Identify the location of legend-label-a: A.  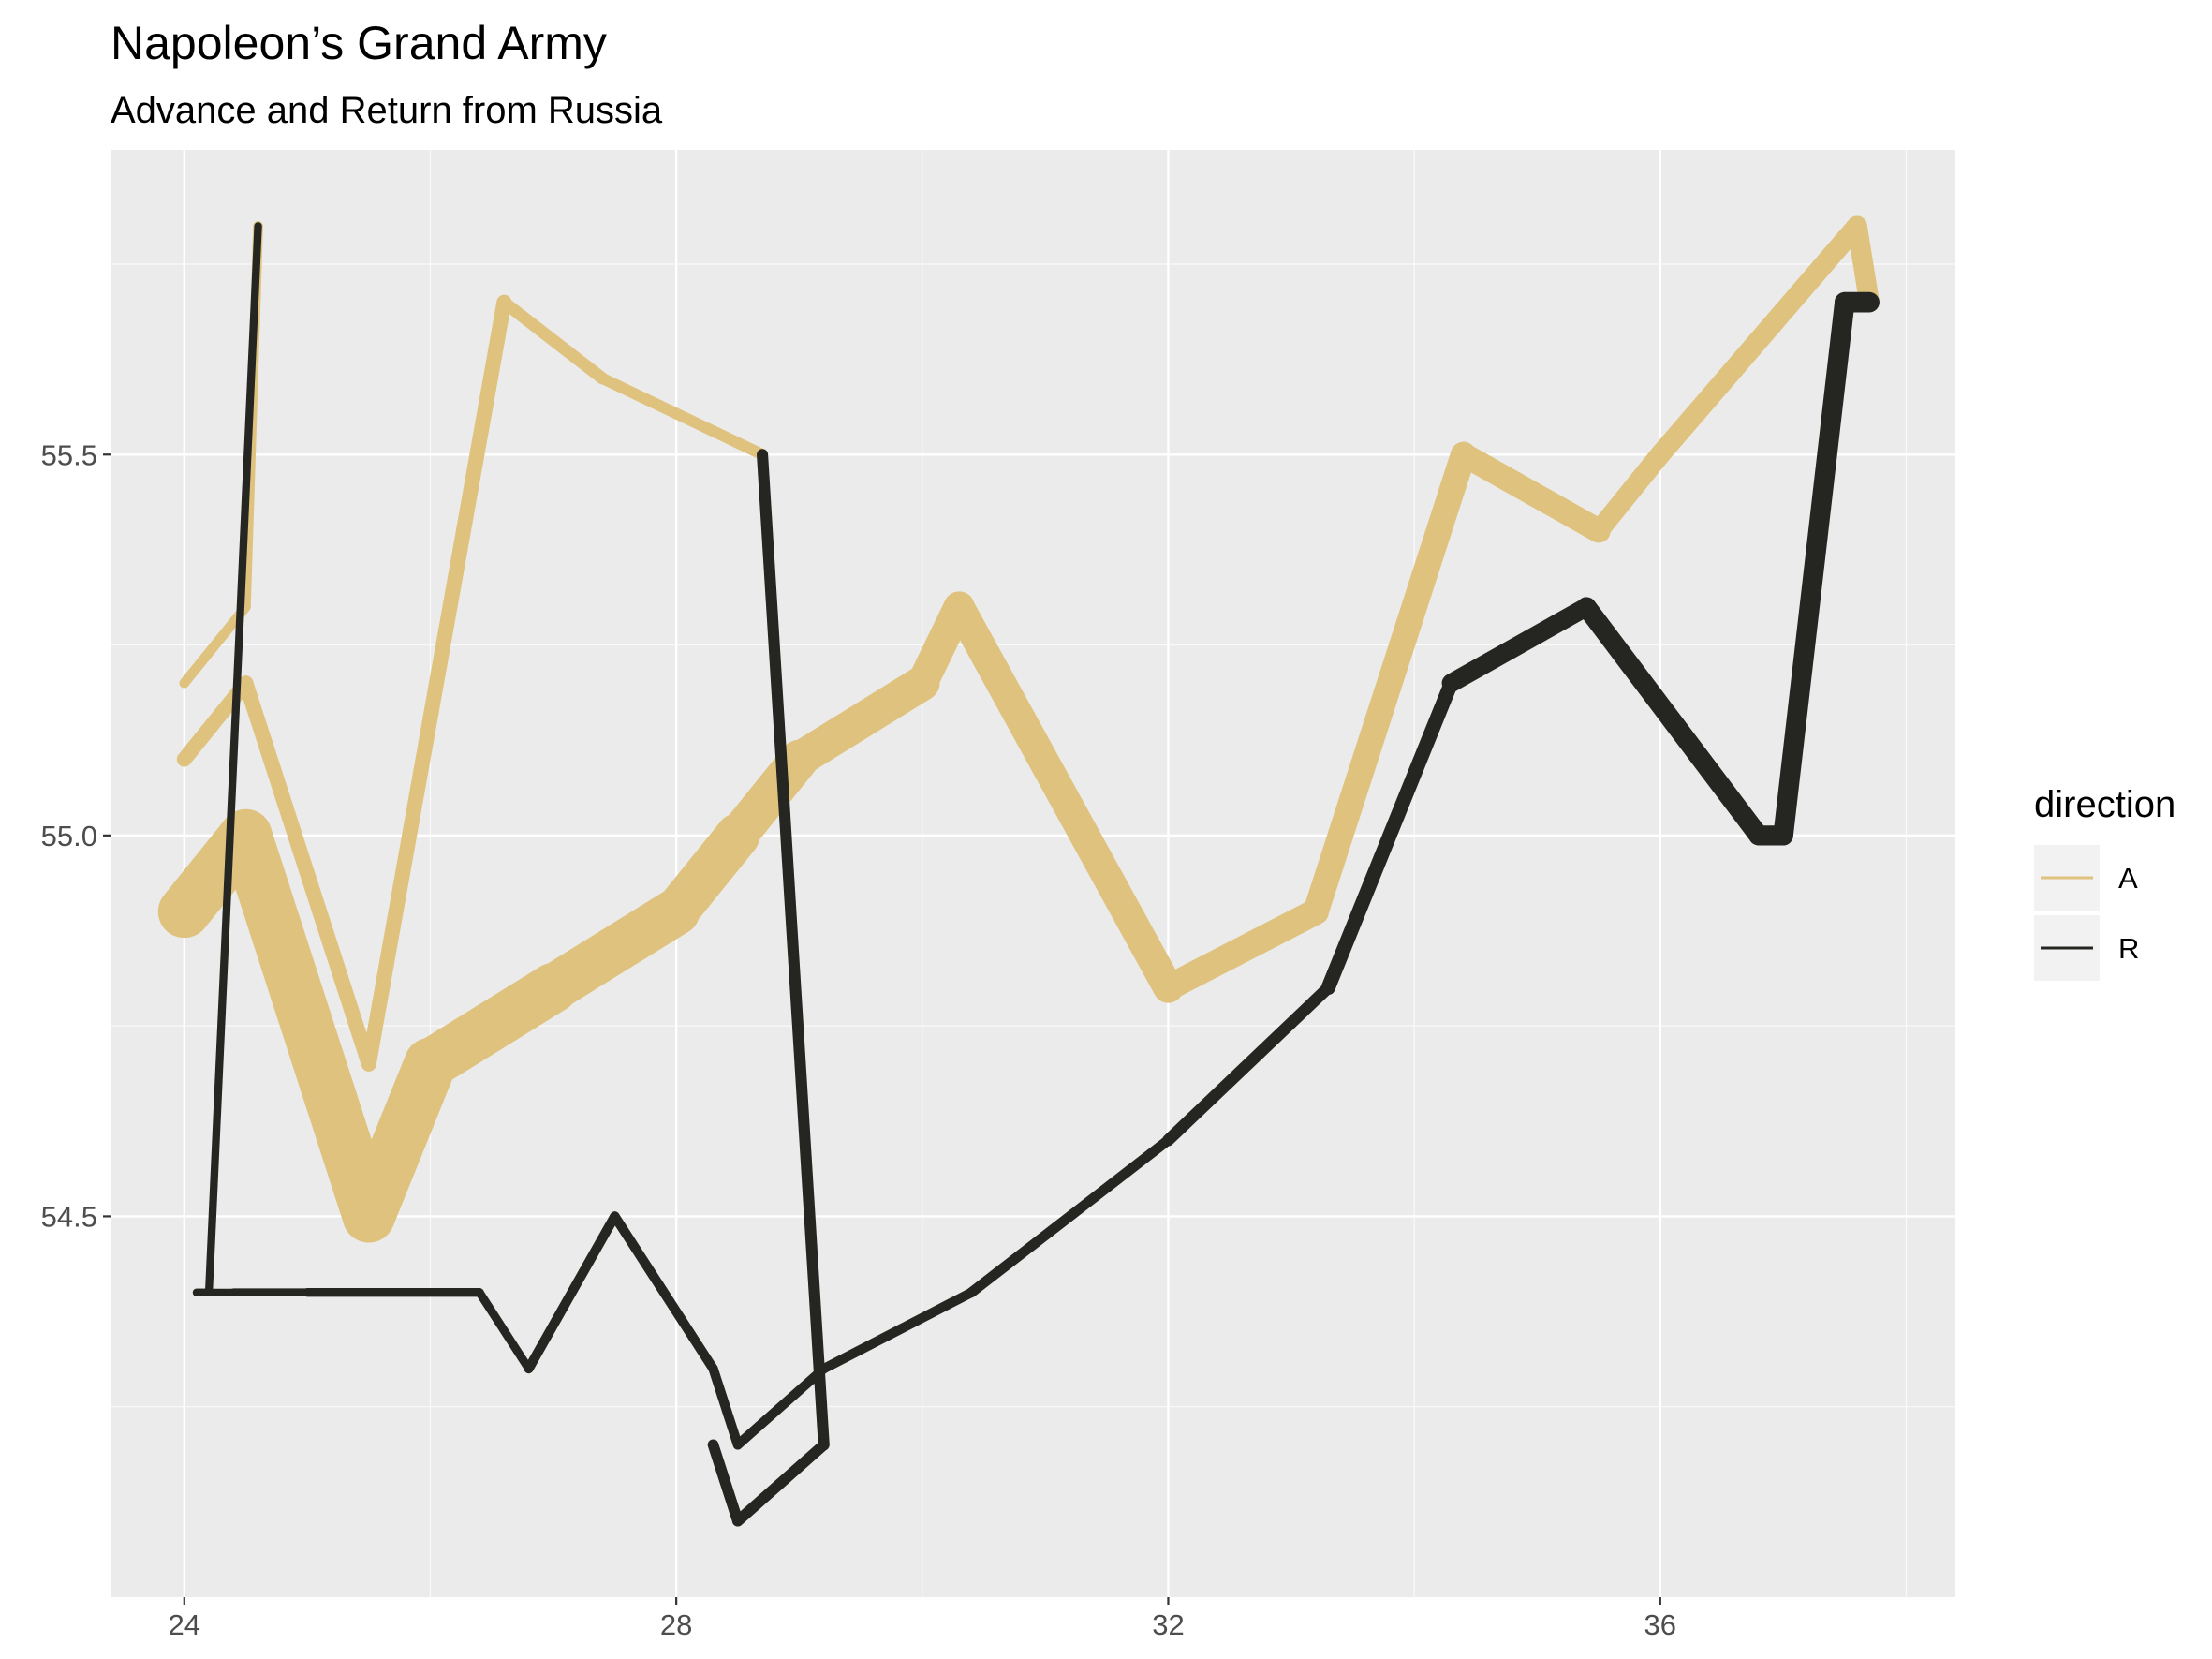
(2128, 879).